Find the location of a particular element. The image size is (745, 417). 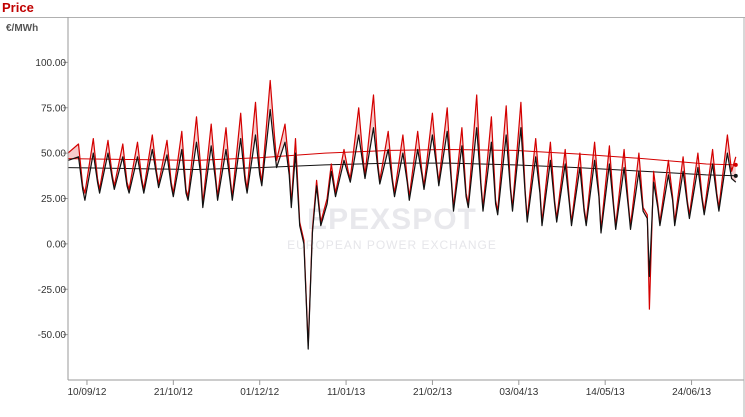

y-tick-label: 75.00 is located at coordinates (53, 108).